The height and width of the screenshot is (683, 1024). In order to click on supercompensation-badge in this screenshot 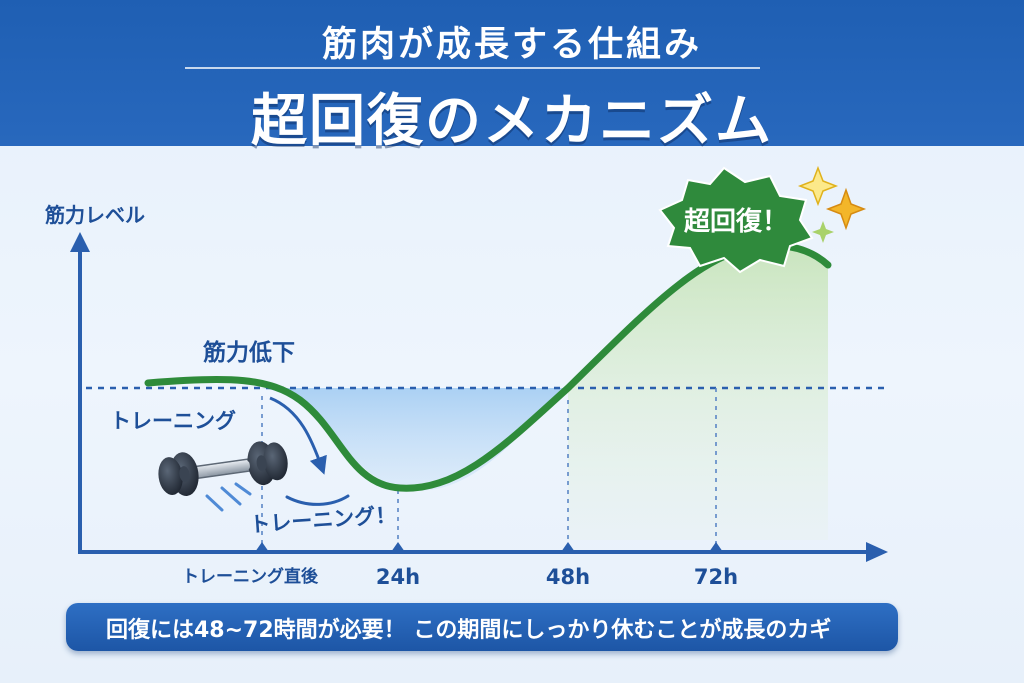, I will do `click(736, 220)`.